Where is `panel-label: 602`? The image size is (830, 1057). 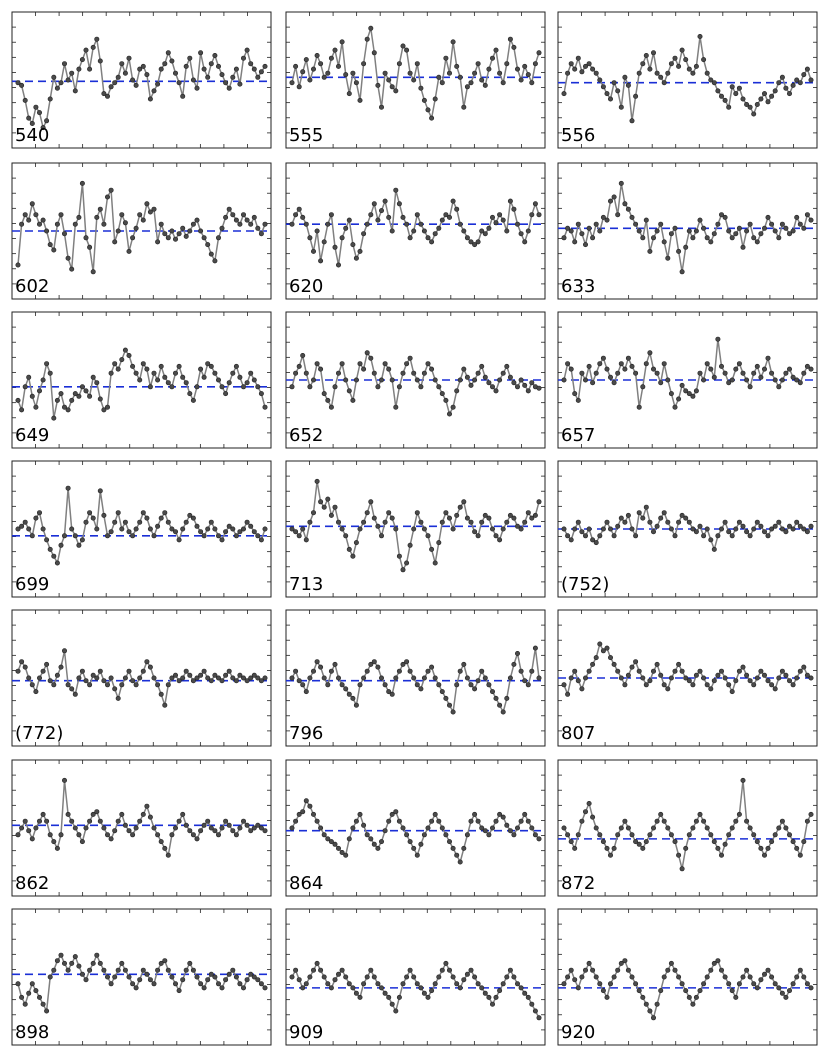
panel-label: 602 is located at coordinates (32, 286).